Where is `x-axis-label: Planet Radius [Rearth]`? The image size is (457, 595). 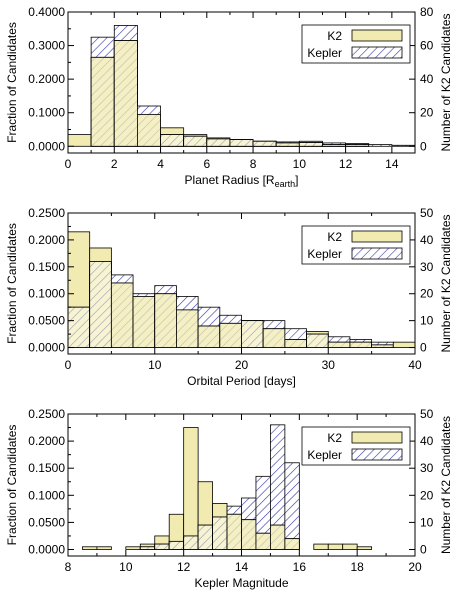
x-axis-label: Planet Radius [Rearth] is located at coordinates (242, 181).